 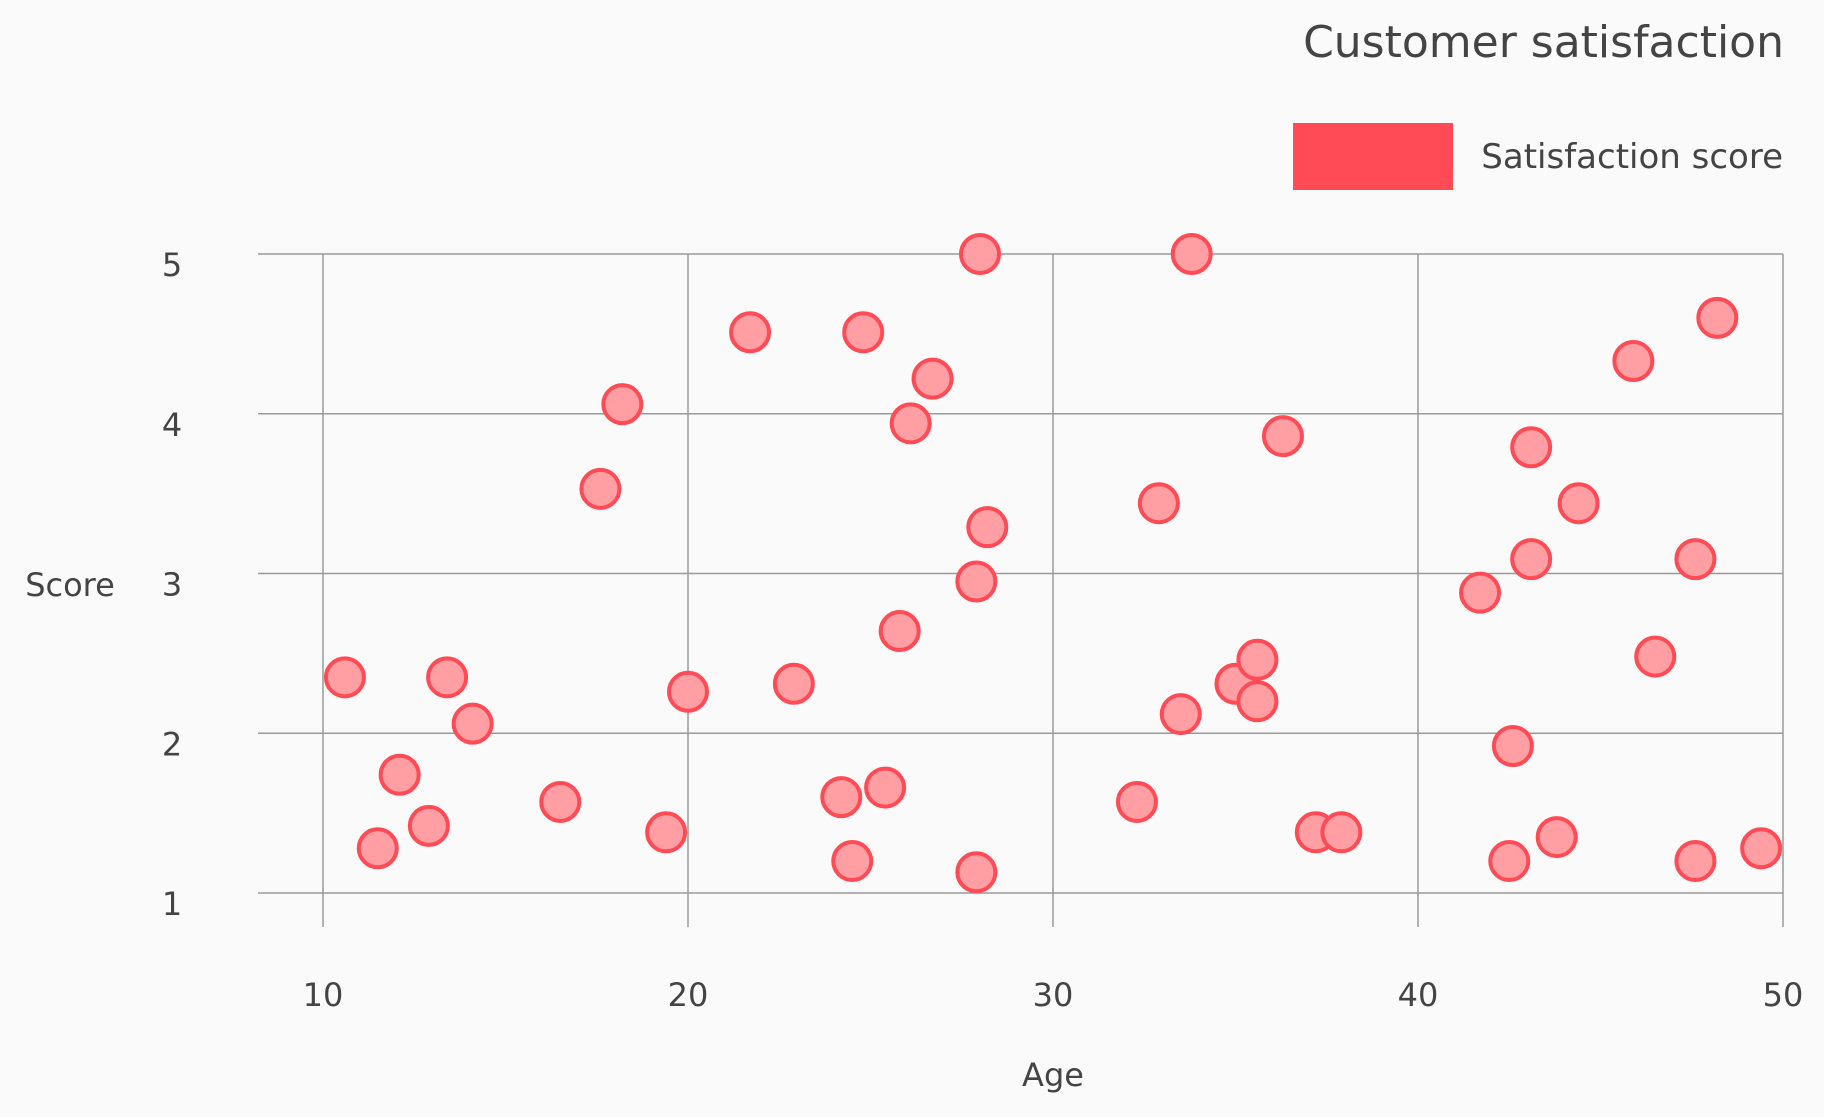 I want to click on legend-swatch, so click(x=1373, y=156).